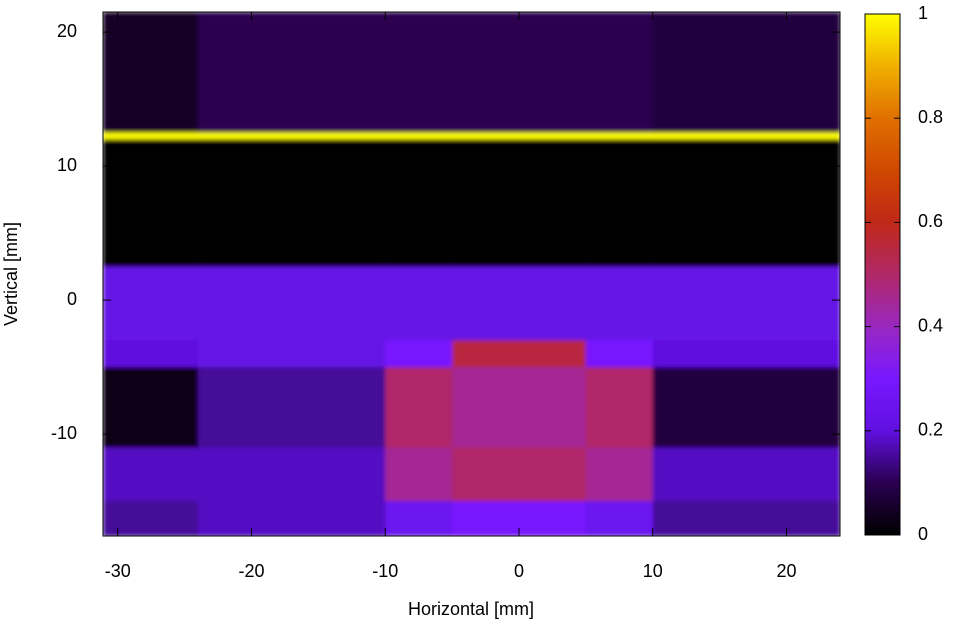  What do you see at coordinates (653, 571) in the screenshot?
I see `x-tick-label: 10` at bounding box center [653, 571].